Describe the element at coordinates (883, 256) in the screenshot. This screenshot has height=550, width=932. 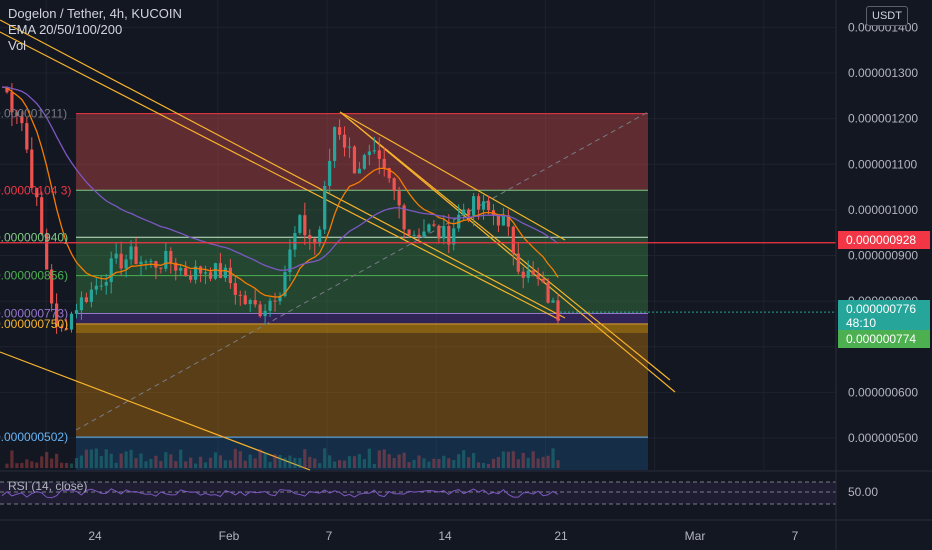
I see `price-tick-label: 0.000000900` at that location.